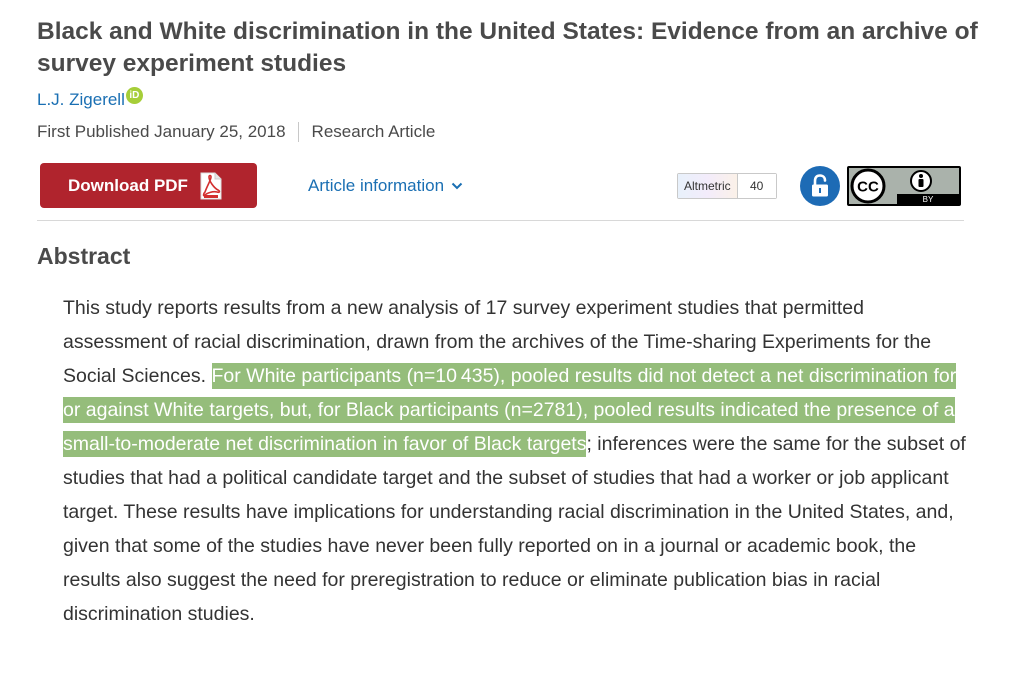  I want to click on article-information-label: Article information, so click(376, 185).